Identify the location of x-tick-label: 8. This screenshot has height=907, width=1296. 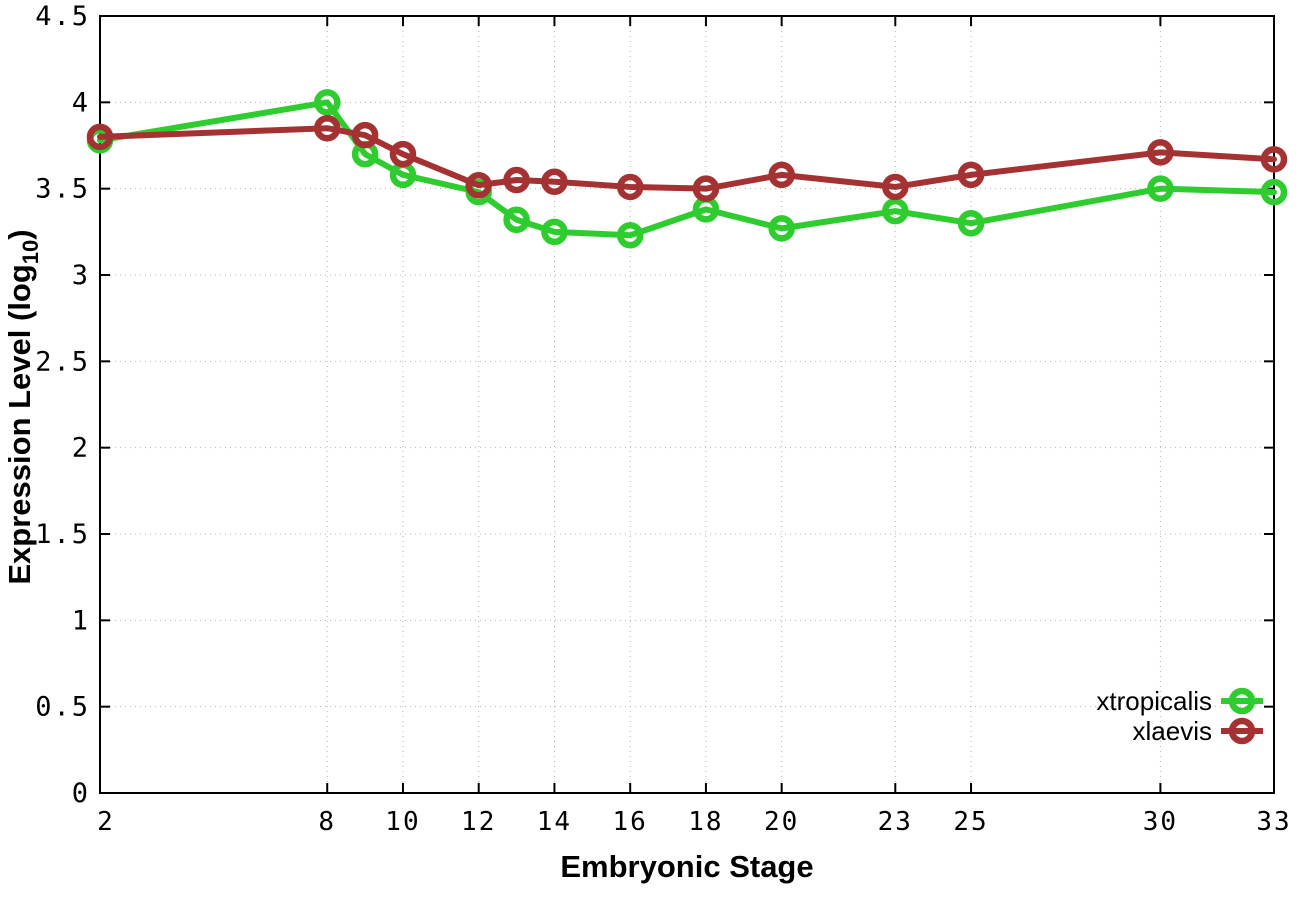
(327, 822).